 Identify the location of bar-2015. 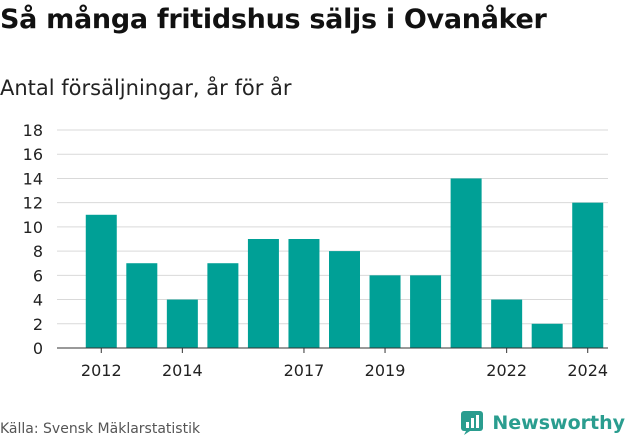
(223, 305).